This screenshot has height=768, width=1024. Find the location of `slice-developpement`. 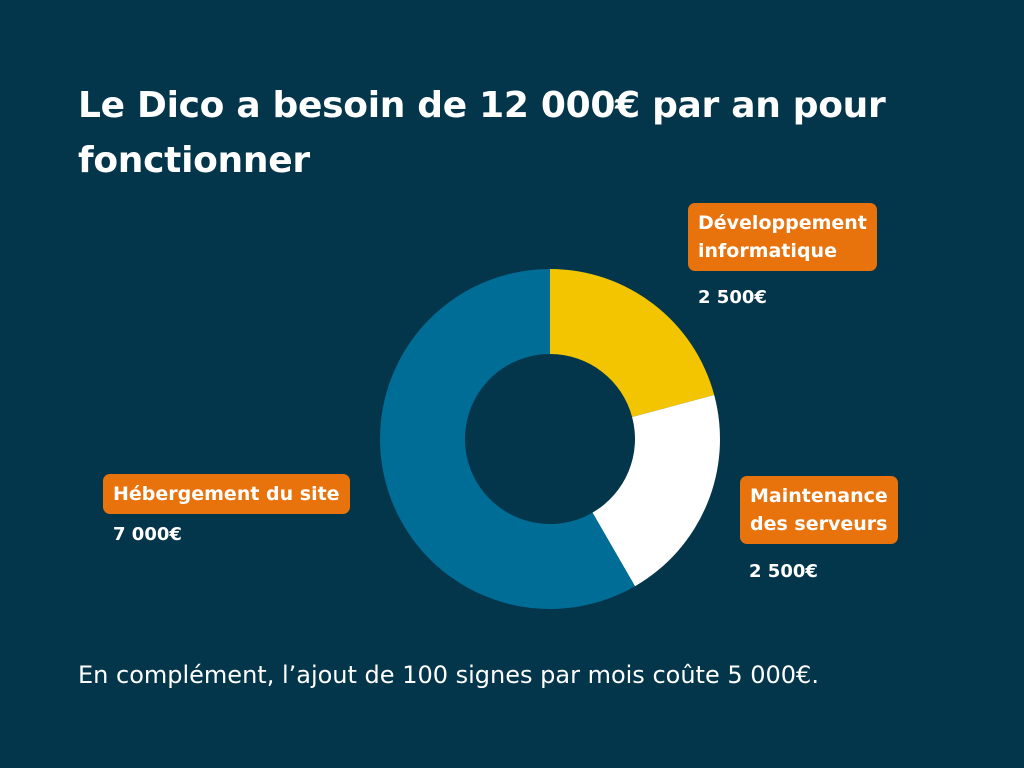

slice-developpement is located at coordinates (632, 343).